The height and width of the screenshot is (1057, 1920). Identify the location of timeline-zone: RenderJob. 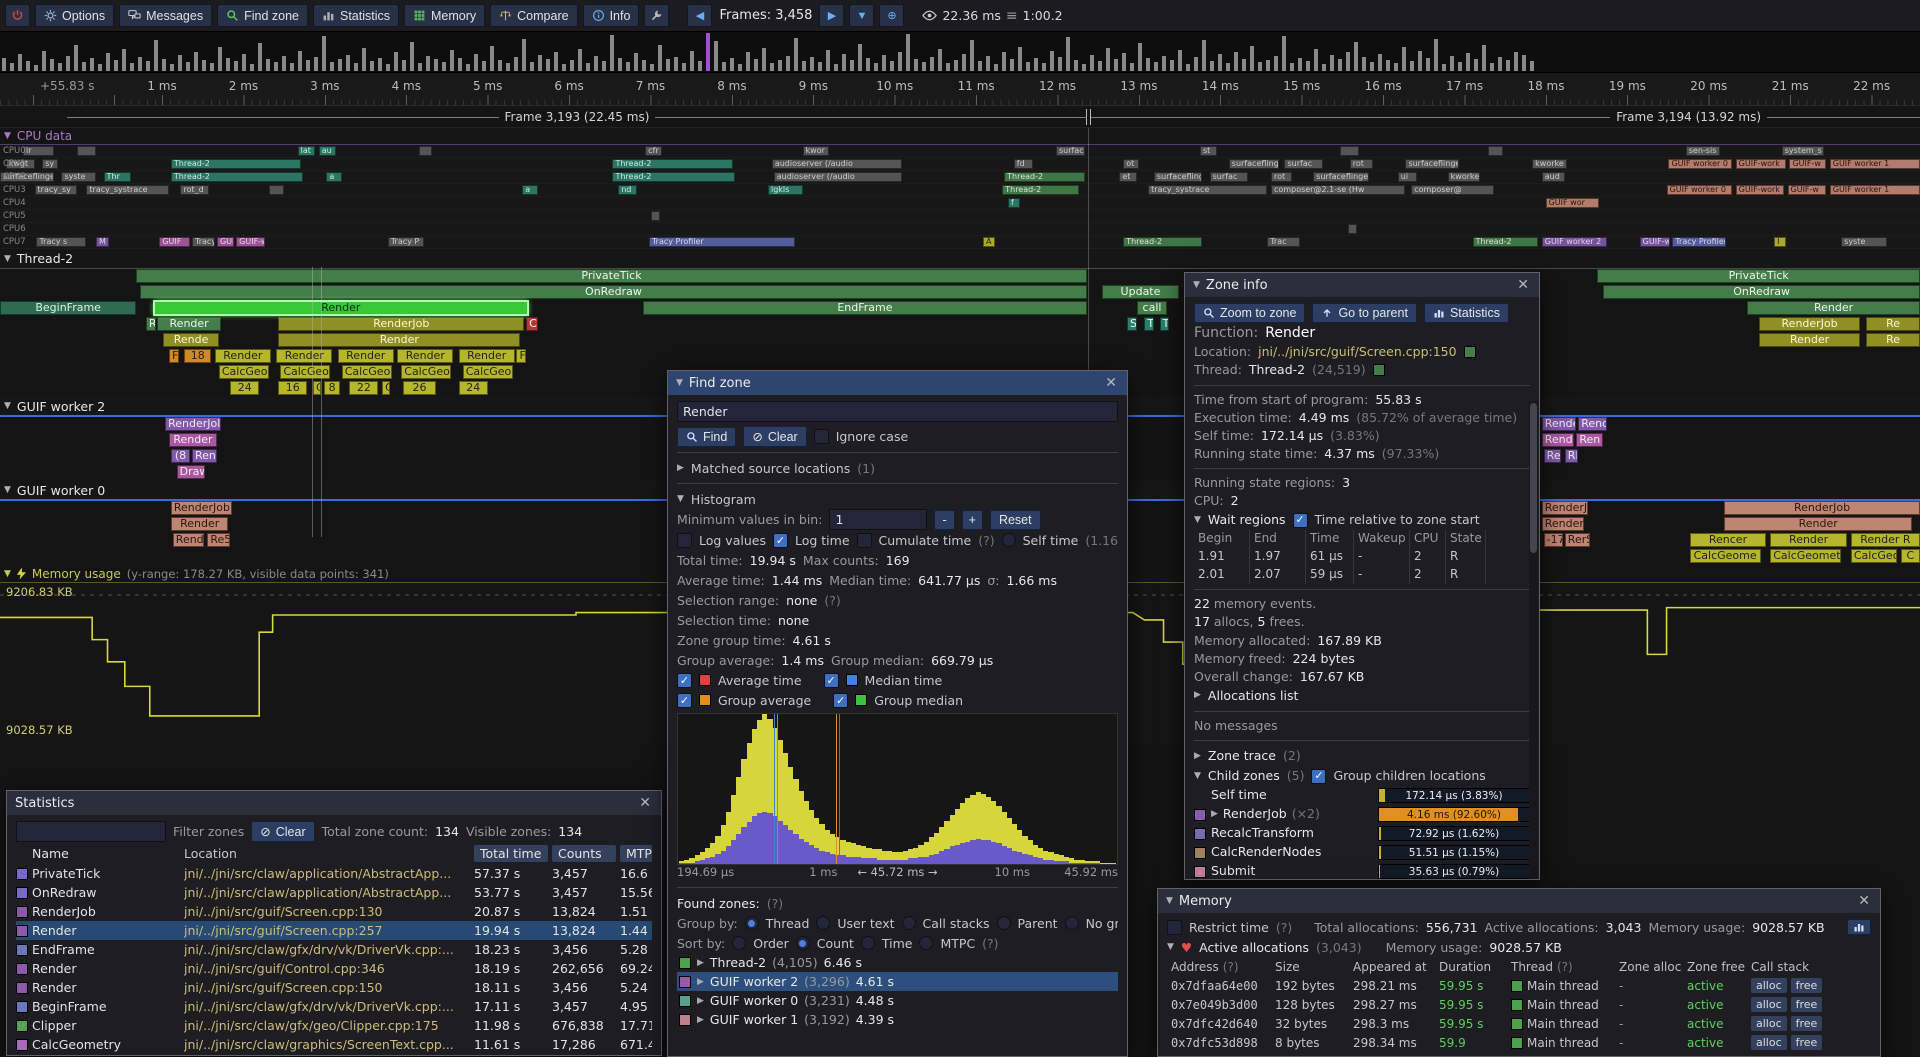
(1809, 324).